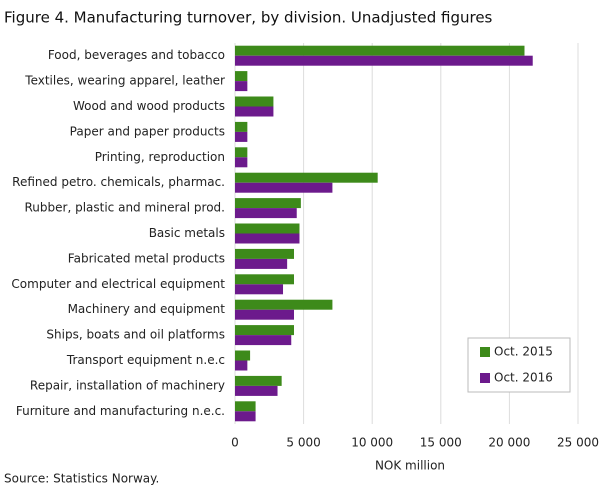  I want to click on y-tick-label: Textiles, wearing apparel, leather, so click(124, 81).